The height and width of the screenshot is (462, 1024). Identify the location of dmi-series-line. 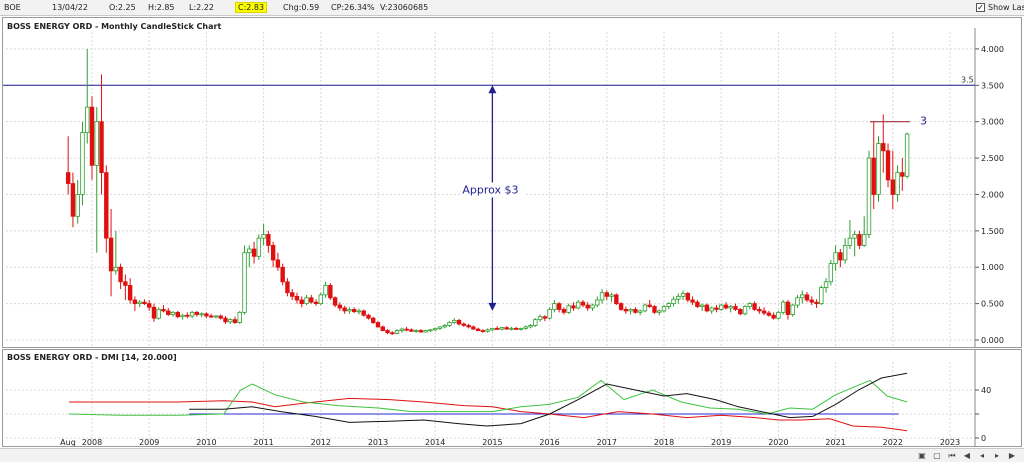
(548, 399).